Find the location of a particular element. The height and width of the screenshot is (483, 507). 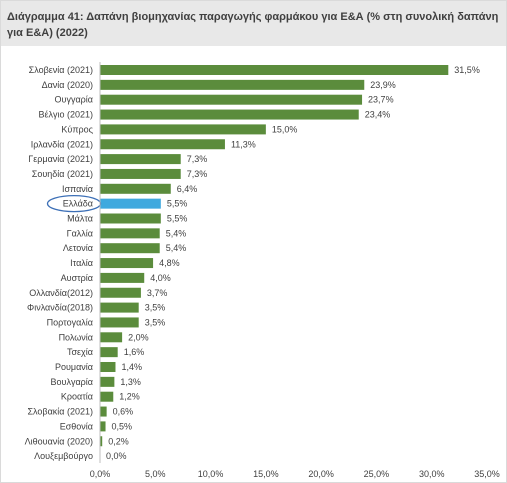

category-label: Λετονία is located at coordinates (78, 248).